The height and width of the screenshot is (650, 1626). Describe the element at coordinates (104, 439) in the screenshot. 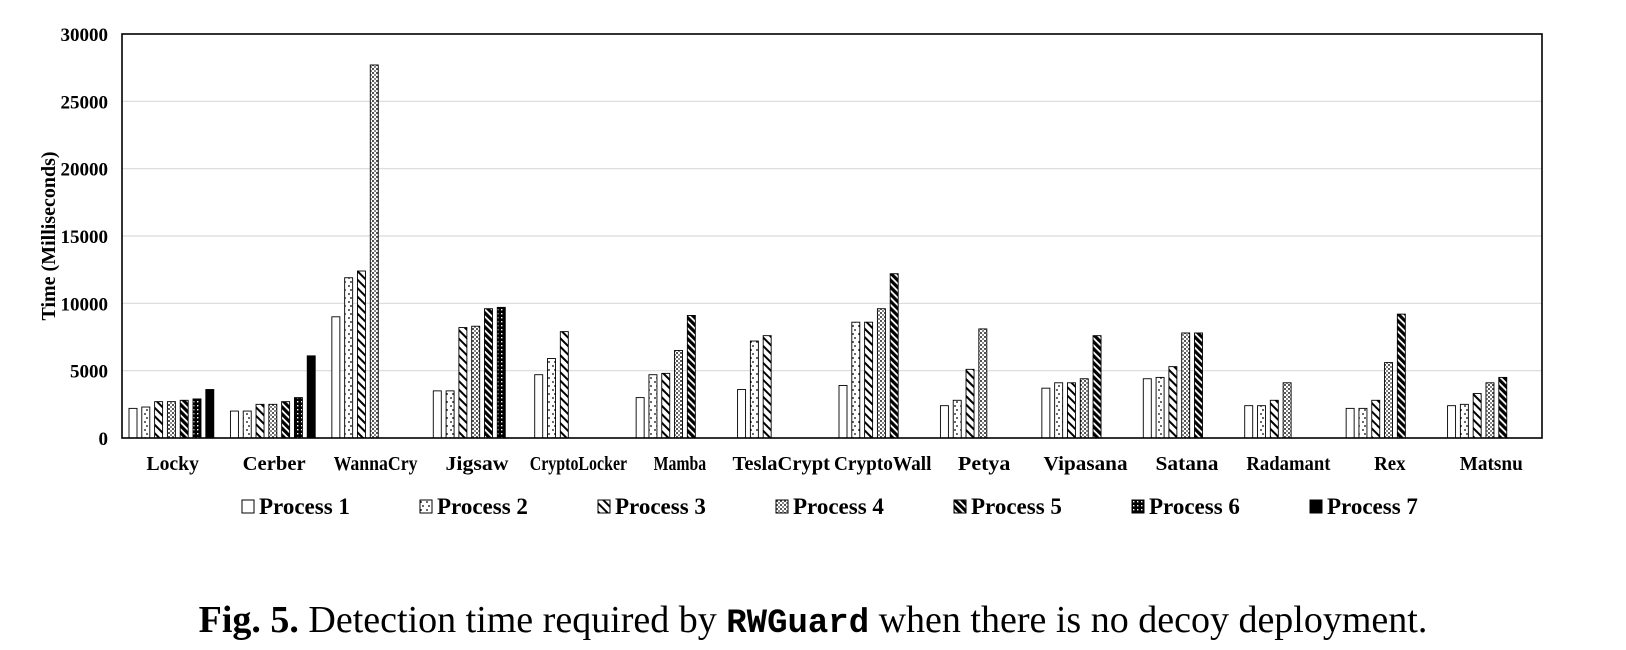

I see `y-tick-label: 0` at that location.